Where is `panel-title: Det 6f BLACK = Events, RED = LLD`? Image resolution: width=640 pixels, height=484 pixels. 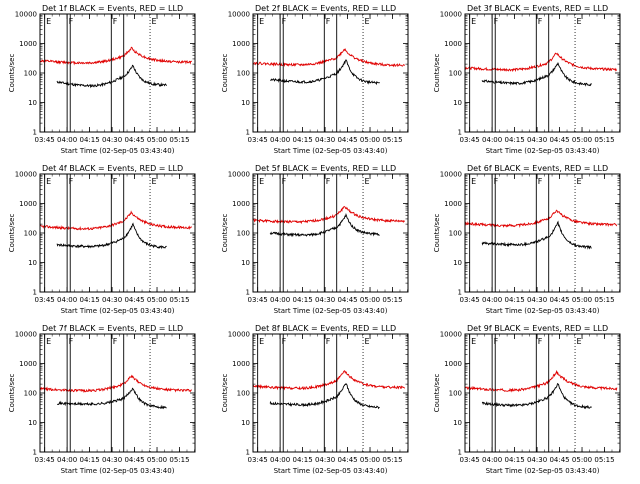 panel-title: Det 6f BLACK = Events, RED = LLD is located at coordinates (537, 168).